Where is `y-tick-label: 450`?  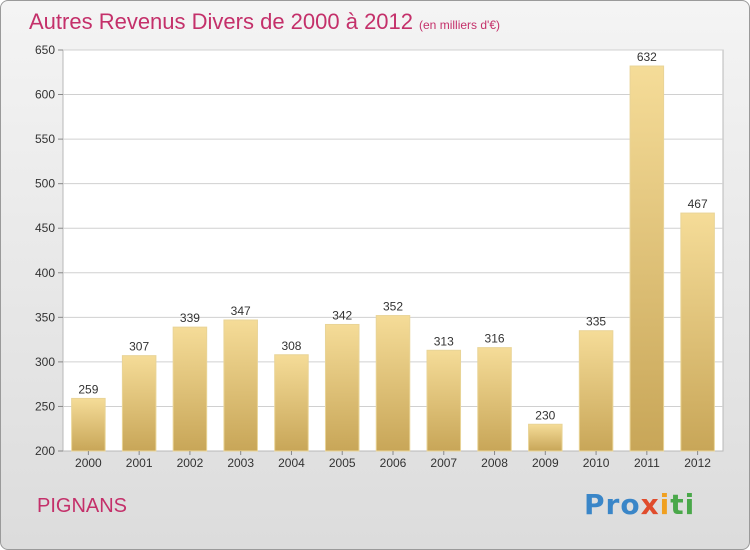 y-tick-label: 450 is located at coordinates (45, 228).